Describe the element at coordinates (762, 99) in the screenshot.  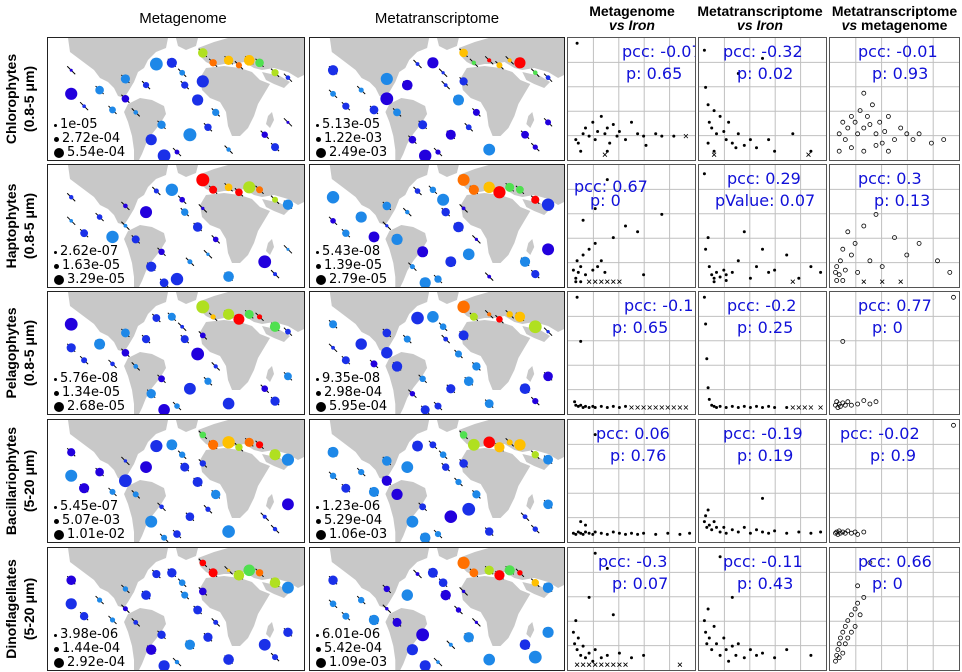
I see `scatter-panel: pcc: -0.32 p: 0.02` at that location.